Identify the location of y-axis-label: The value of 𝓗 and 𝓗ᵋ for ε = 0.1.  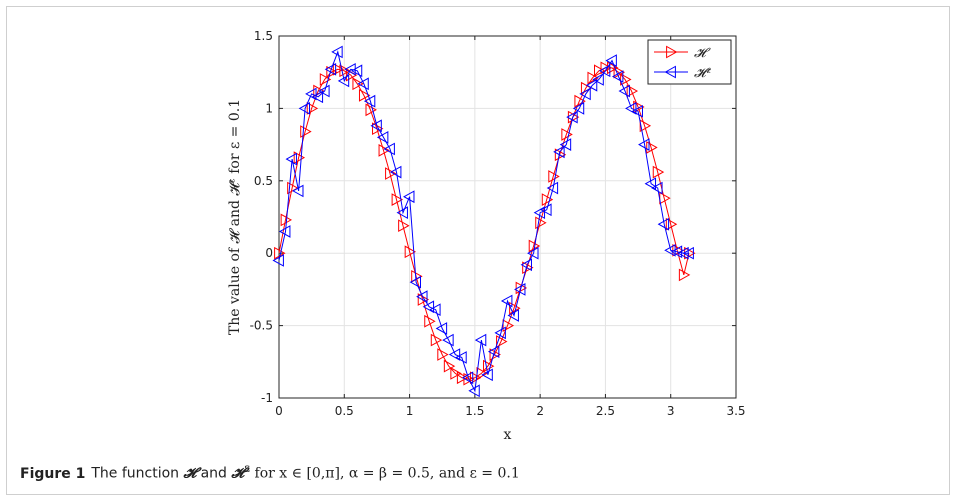
(235, 217).